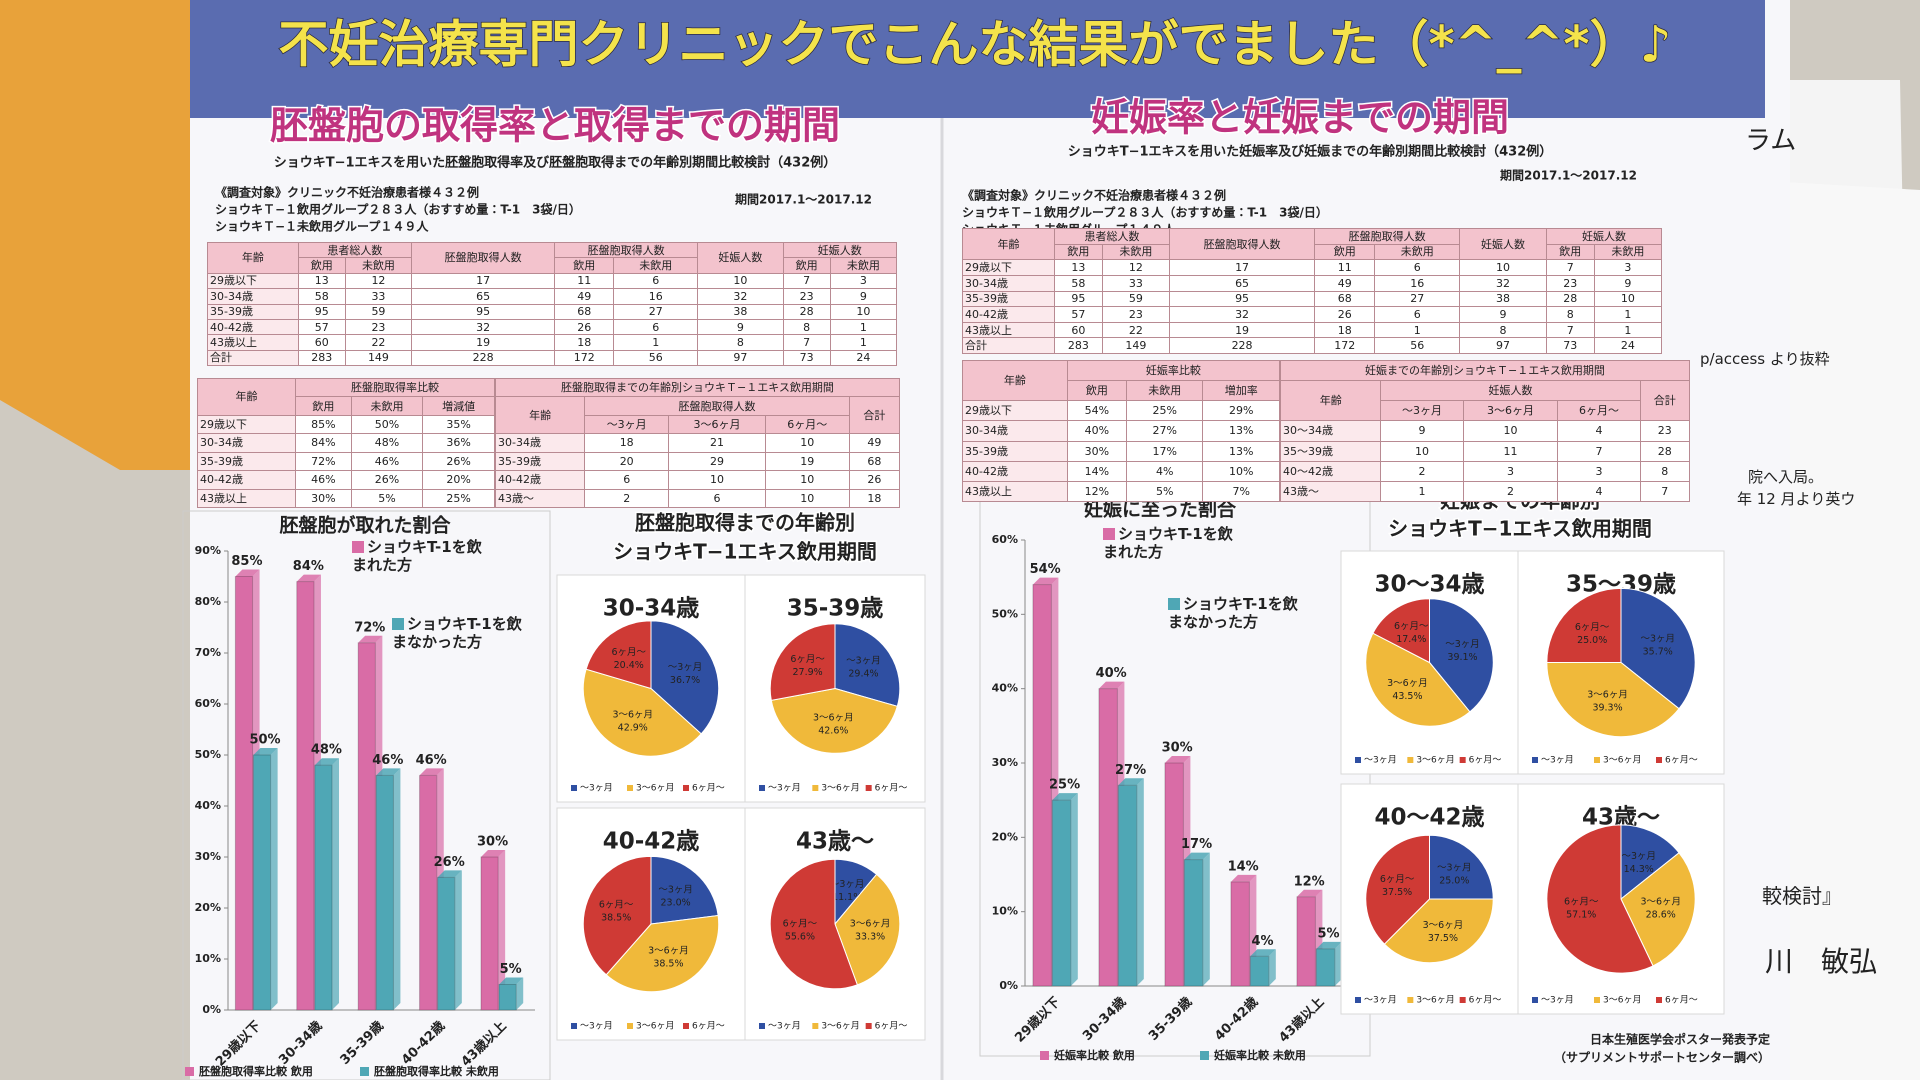 The image size is (1920, 1080). Describe the element at coordinates (1330, 451) in the screenshot. I see `row-header: 35〜39歳` at that location.